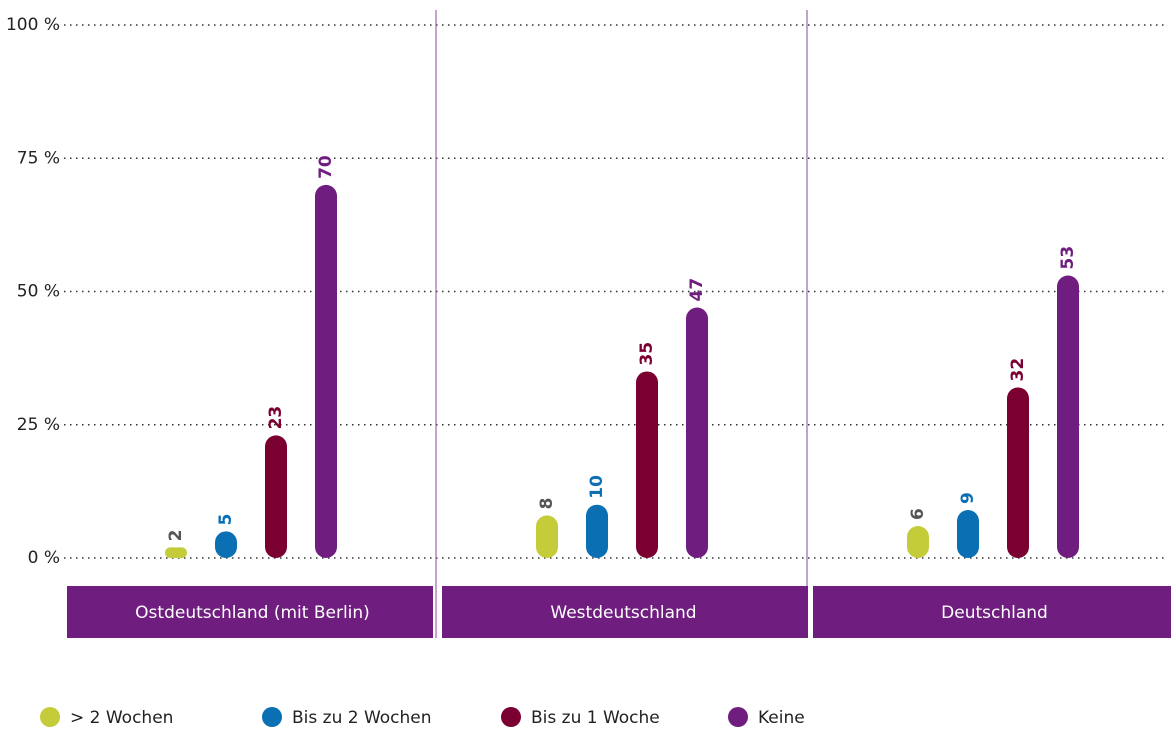  I want to click on value-label: 23, so click(276, 418).